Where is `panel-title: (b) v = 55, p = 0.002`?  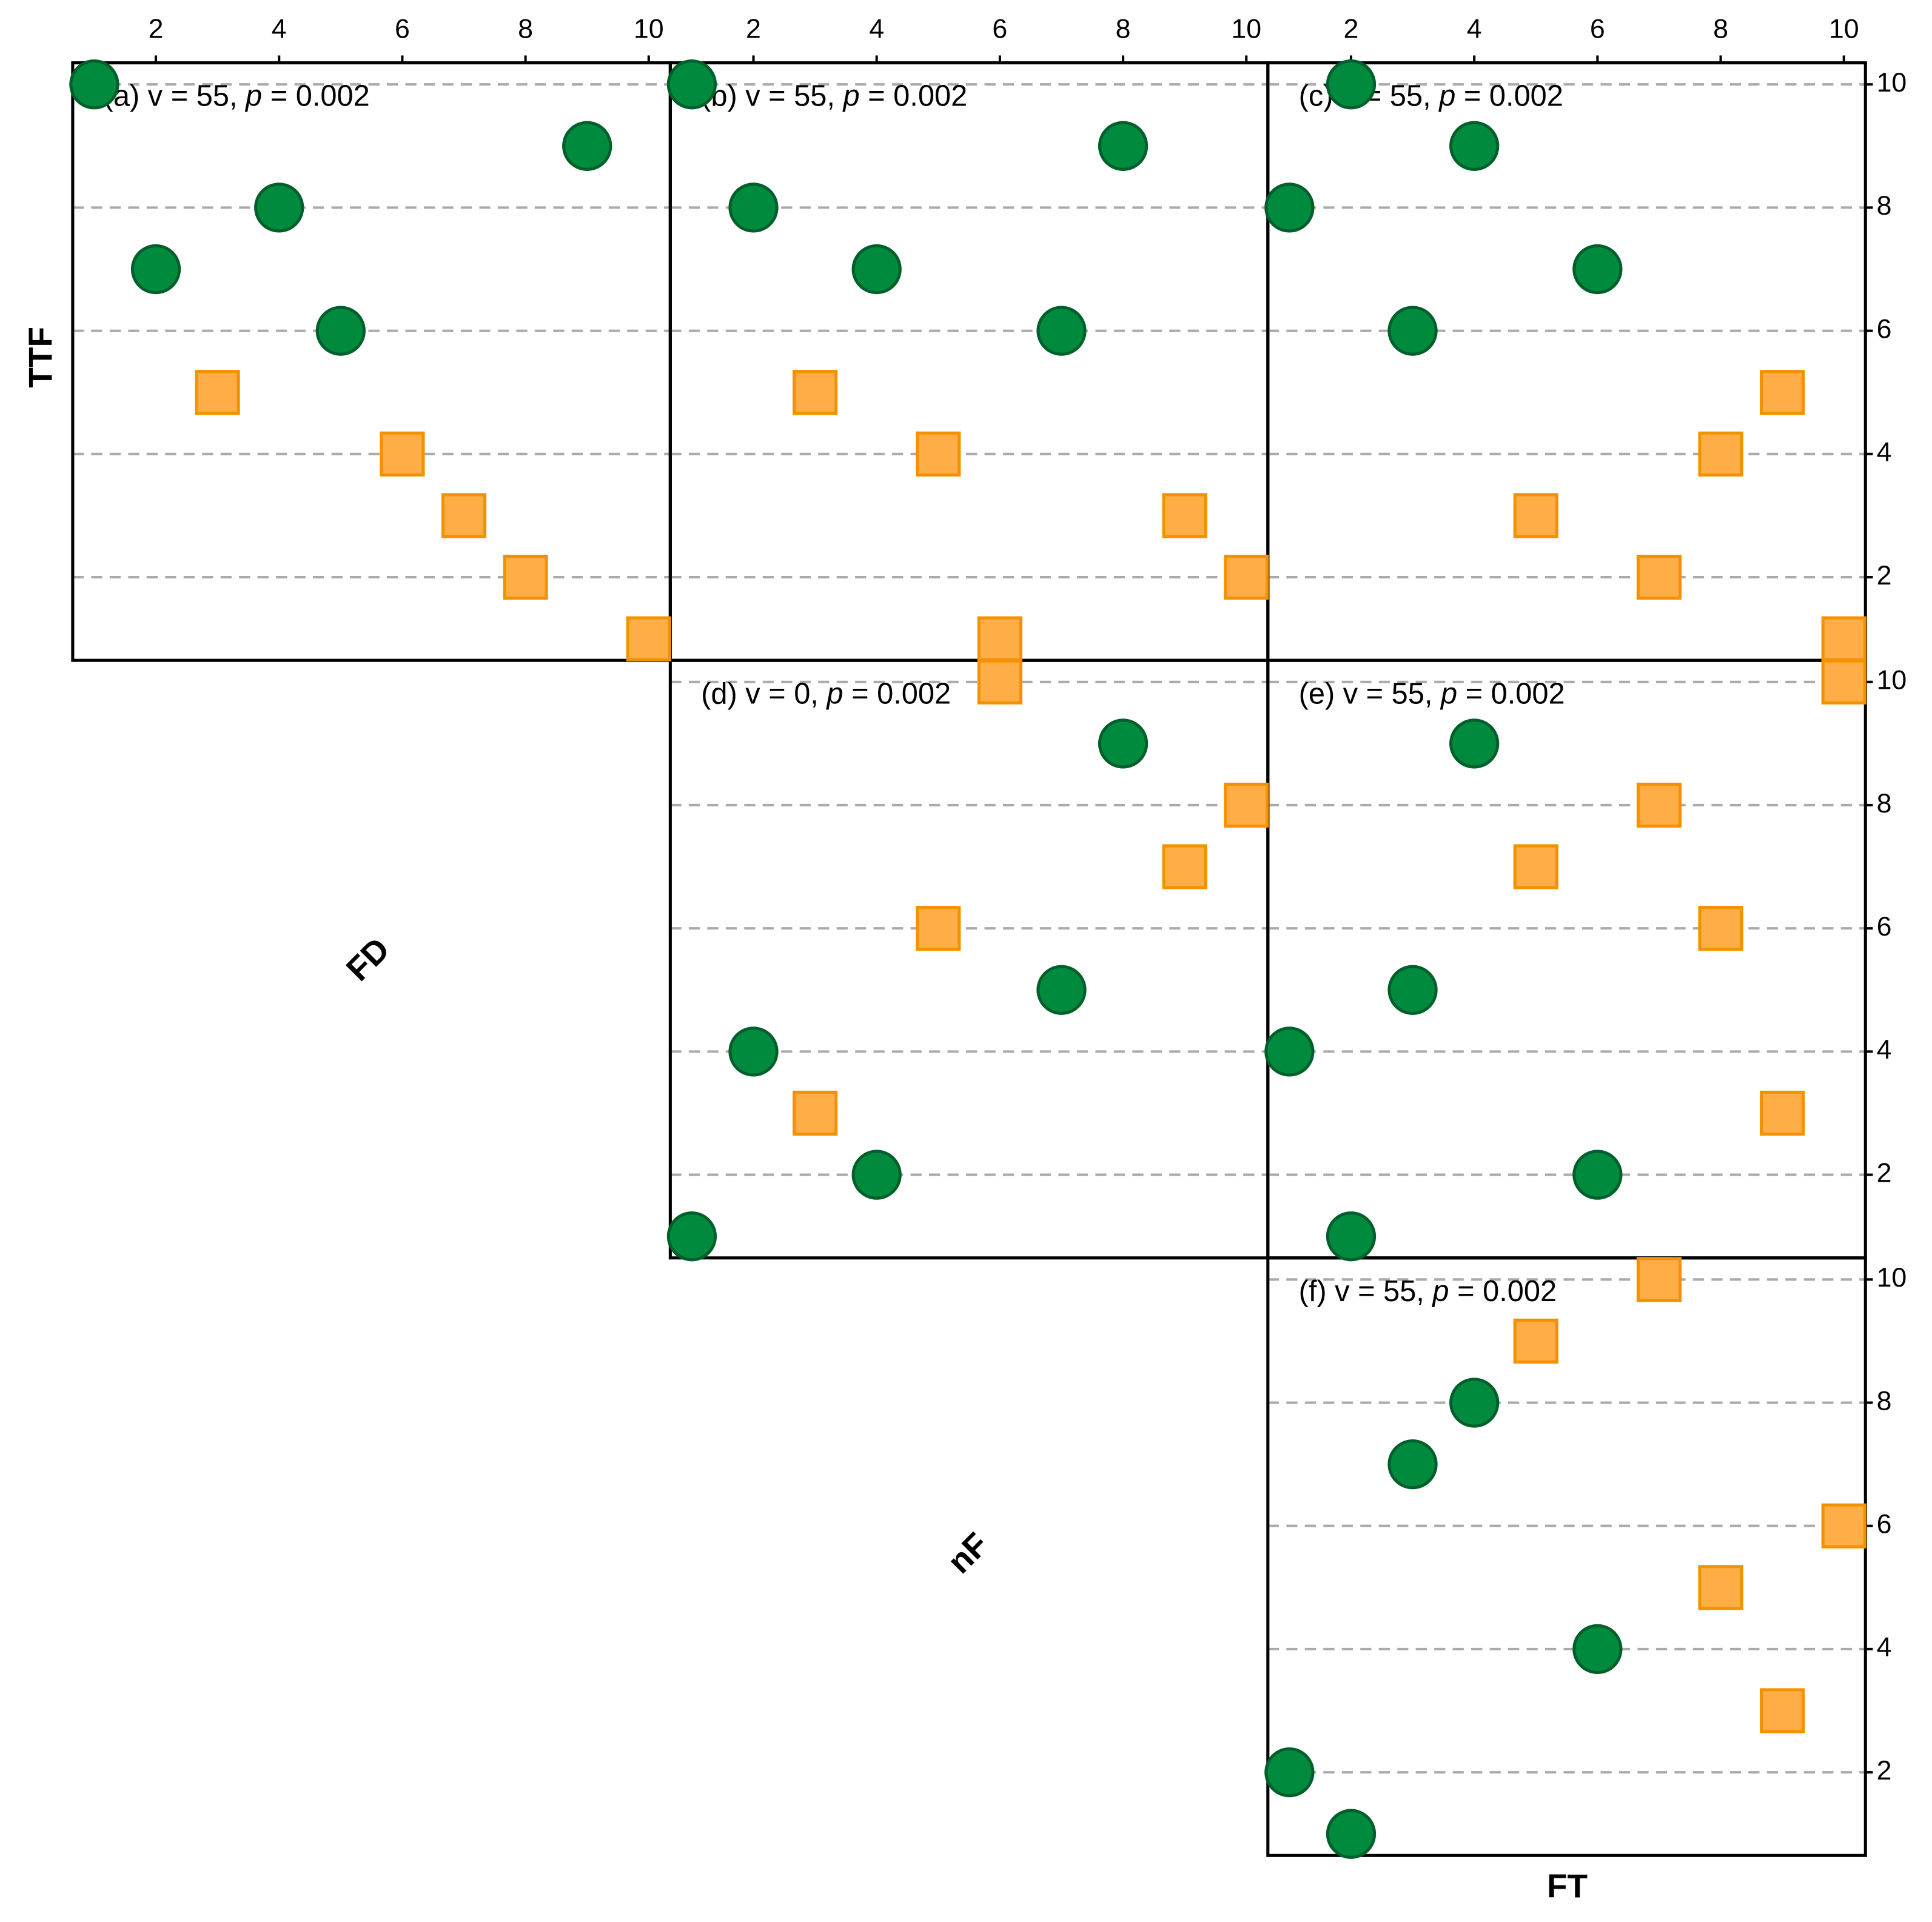
panel-title: (b) v = 55, p = 0.002 is located at coordinates (834, 97).